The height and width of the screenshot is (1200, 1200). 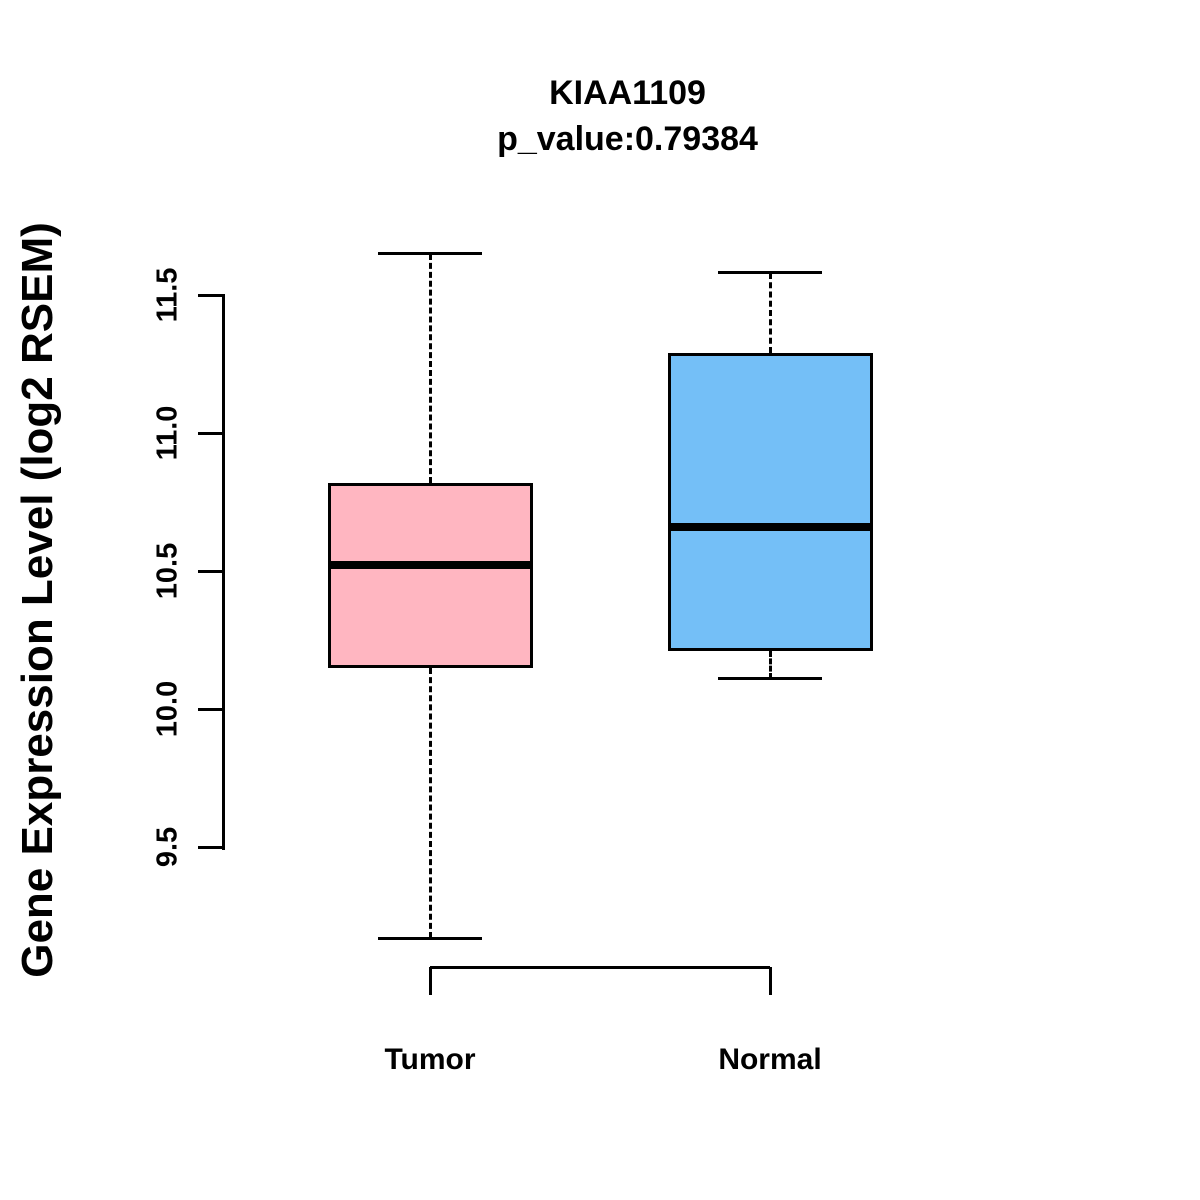 What do you see at coordinates (430, 1059) in the screenshot?
I see `x-tick-label-tumor: Tumor` at bounding box center [430, 1059].